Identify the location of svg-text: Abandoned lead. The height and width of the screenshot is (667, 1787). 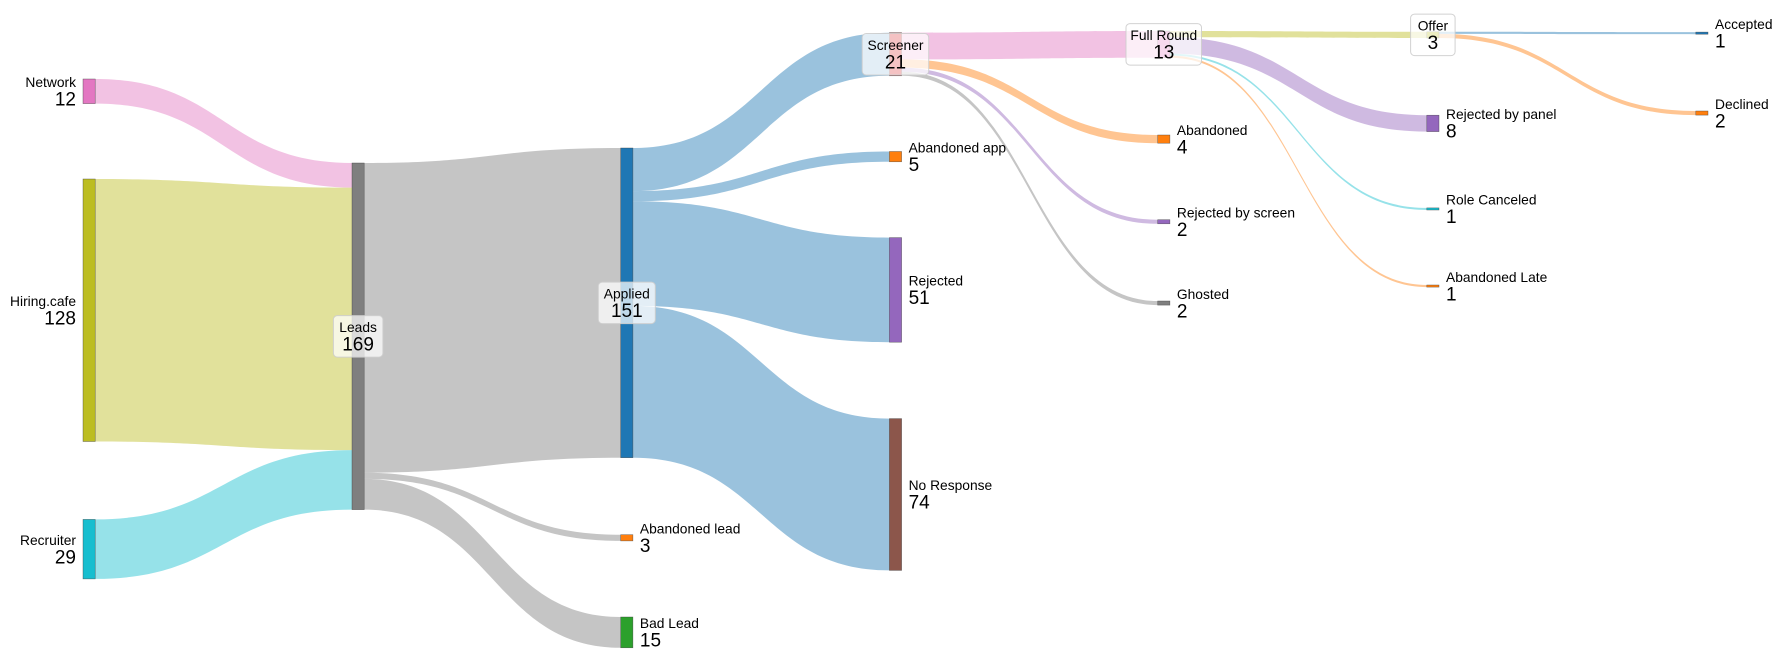
(690, 529).